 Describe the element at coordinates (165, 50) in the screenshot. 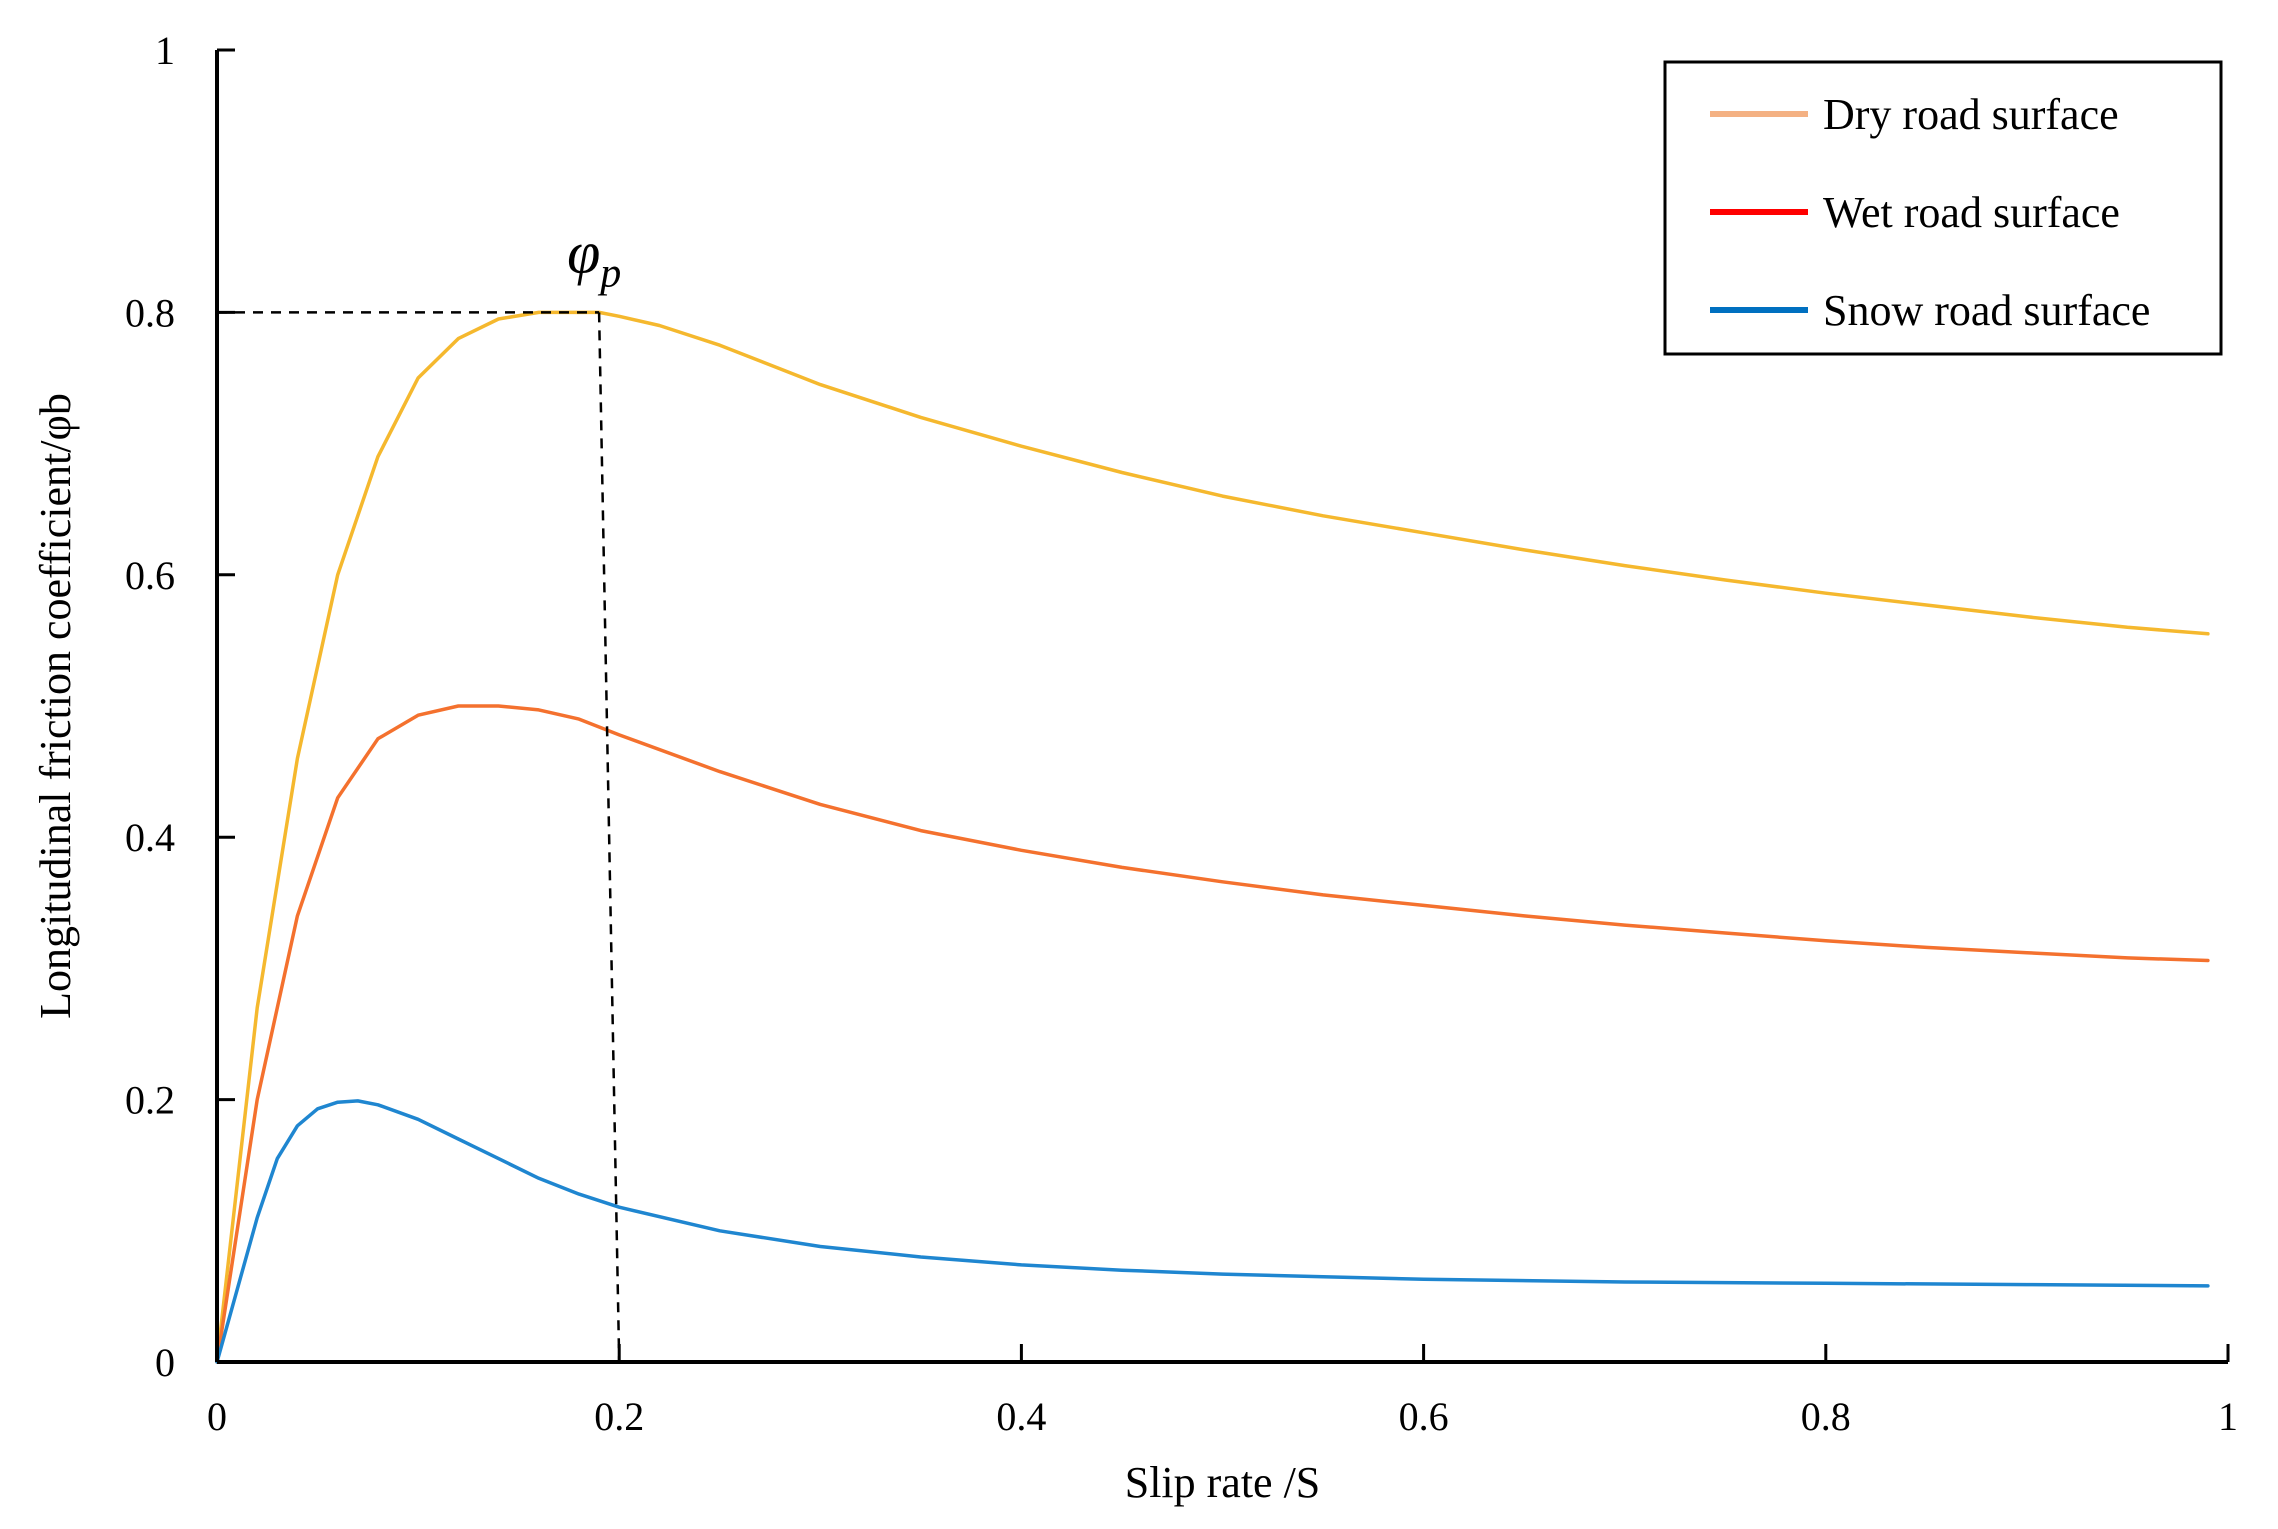

I see `y-tick-label-5: 1` at that location.